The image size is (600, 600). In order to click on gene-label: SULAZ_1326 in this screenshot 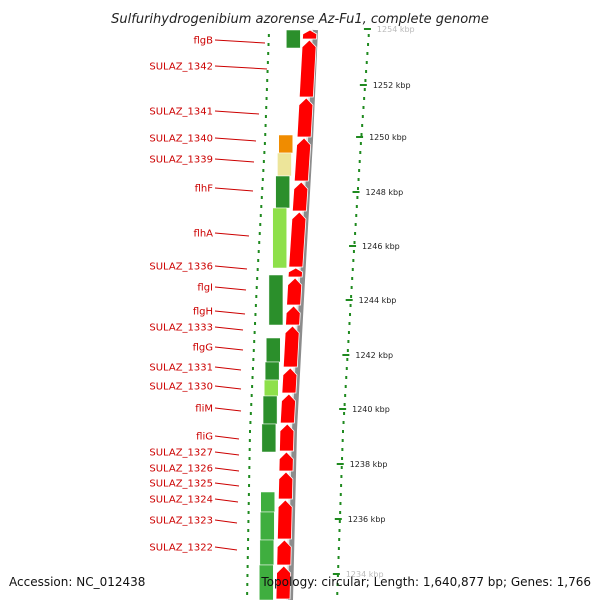, I will do `click(181, 469)`.